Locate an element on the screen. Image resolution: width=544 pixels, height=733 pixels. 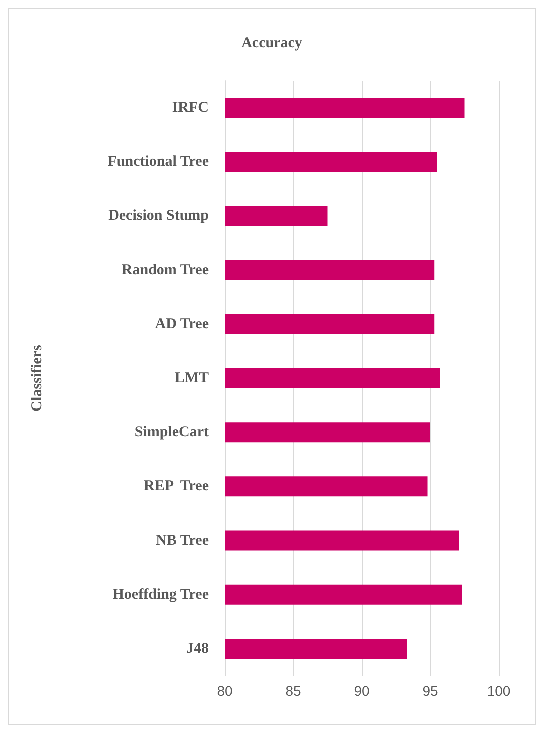
y-tick-label: Decision Stump is located at coordinates (158, 216).